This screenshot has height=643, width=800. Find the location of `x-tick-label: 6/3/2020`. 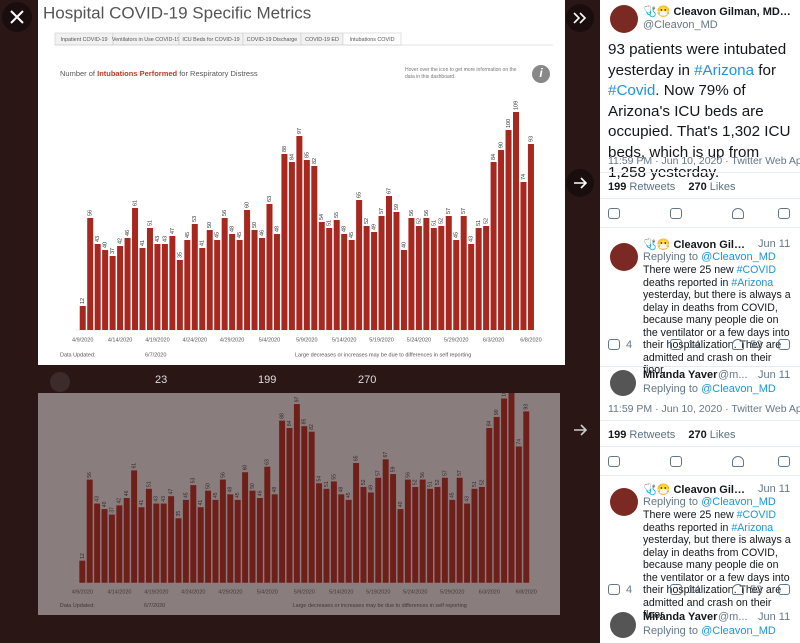

x-tick-label: 6/3/2020 is located at coordinates (493, 340).